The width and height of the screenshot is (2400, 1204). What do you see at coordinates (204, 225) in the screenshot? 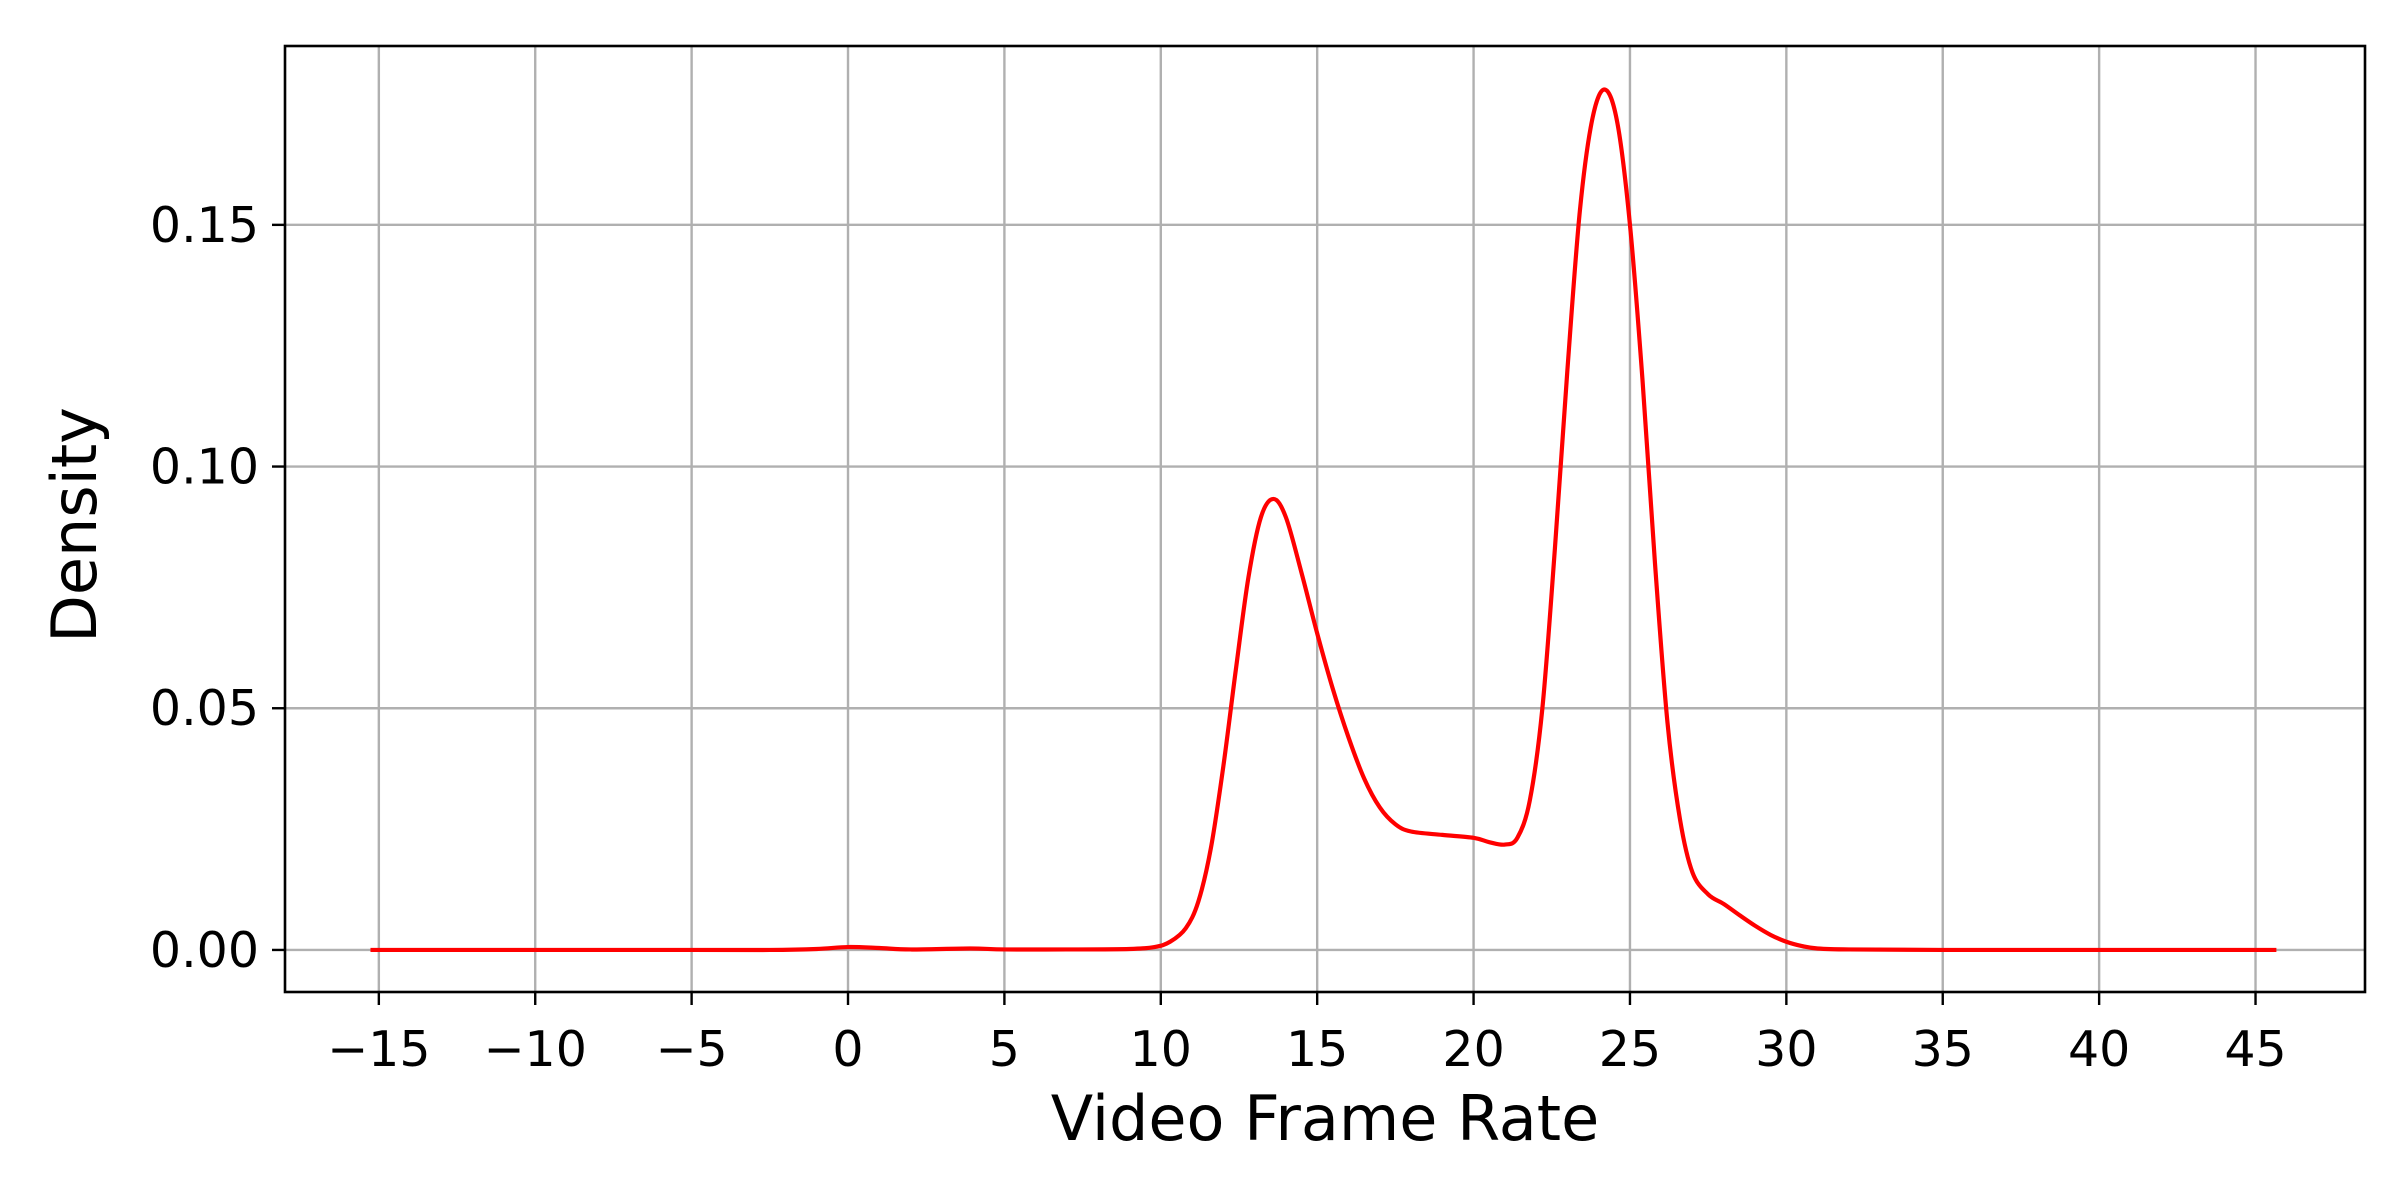
I see `y-tick-label: 0.15` at bounding box center [204, 225].